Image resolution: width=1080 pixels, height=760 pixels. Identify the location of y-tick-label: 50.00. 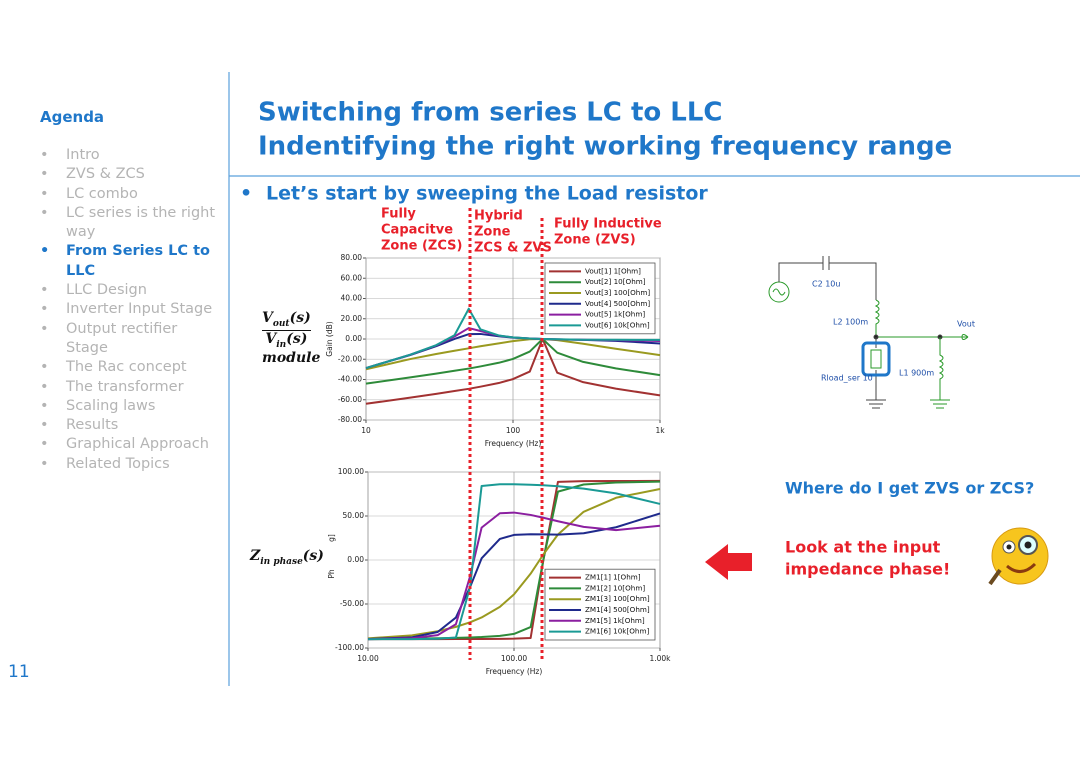
(354, 515).